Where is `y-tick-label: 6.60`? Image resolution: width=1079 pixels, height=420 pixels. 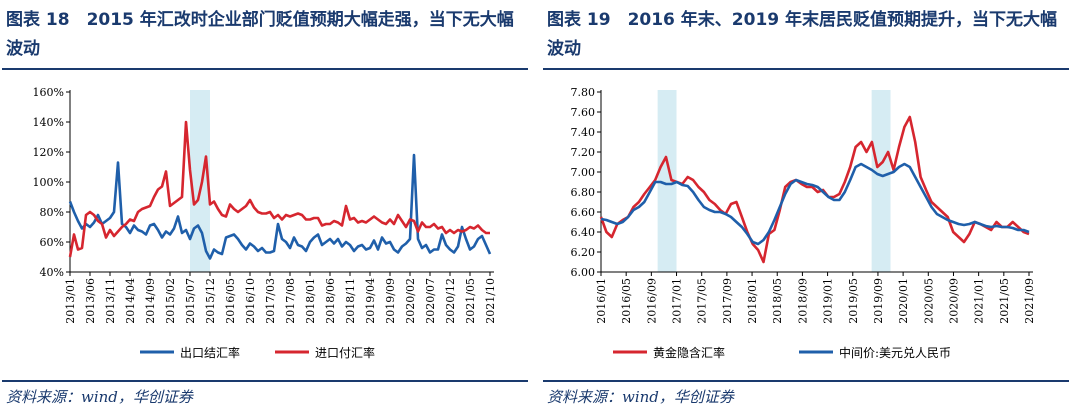
y-tick-label: 6.60 is located at coordinates (583, 212).